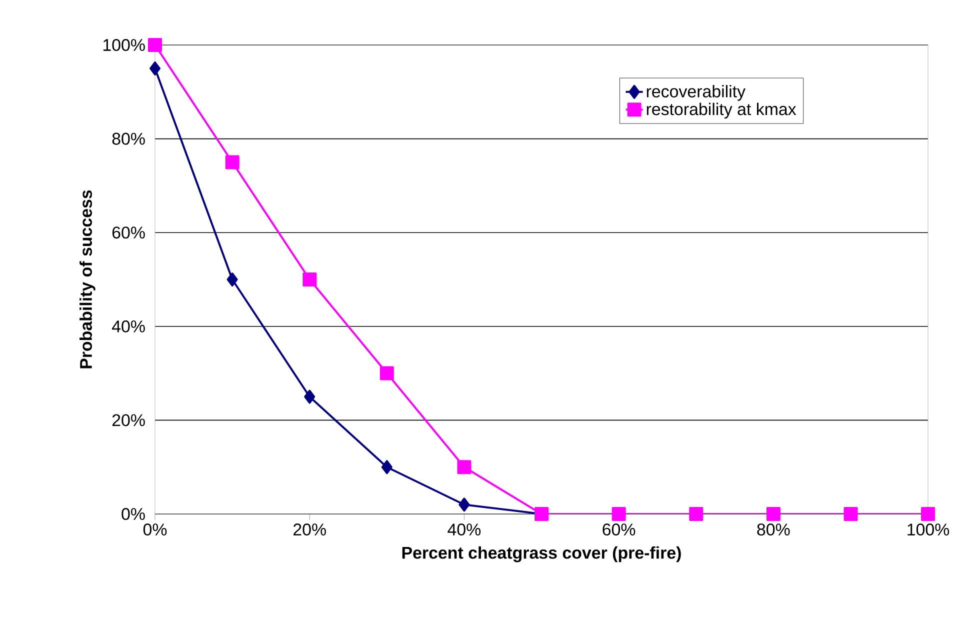  I want to click on y-tick-label: 20%, so click(128, 420).